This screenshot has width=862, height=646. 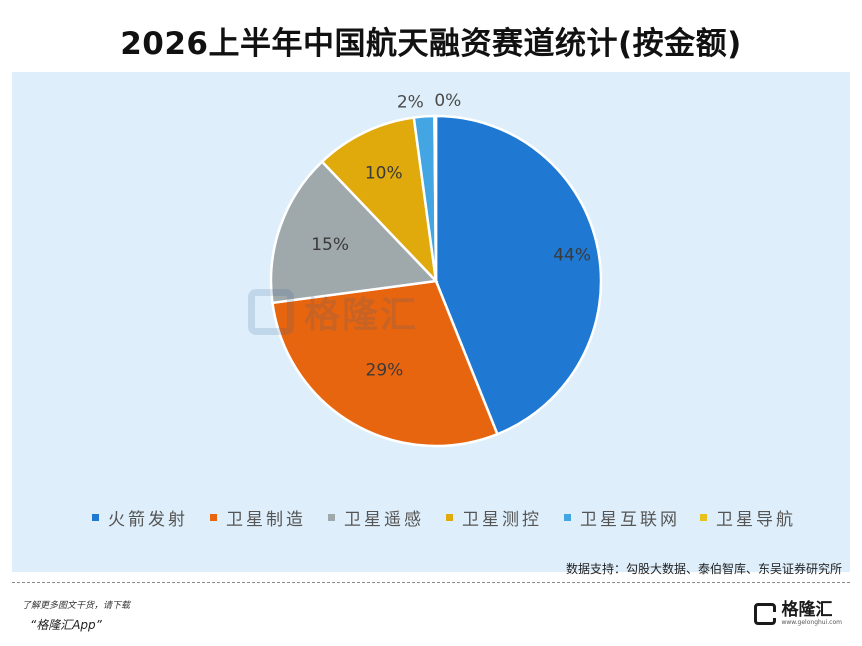 I want to click on chart-title: 2026上半年中国航天融资赛道统计(按金额), so click(x=431, y=44).